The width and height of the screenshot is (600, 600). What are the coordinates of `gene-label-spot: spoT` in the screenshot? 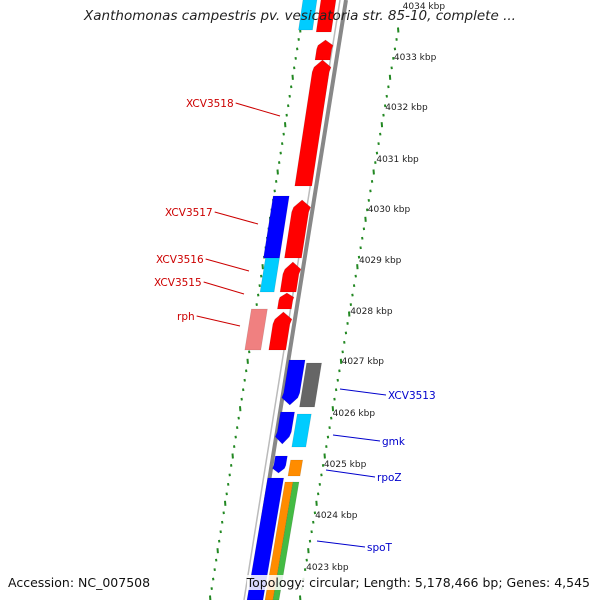 It's located at (380, 548).